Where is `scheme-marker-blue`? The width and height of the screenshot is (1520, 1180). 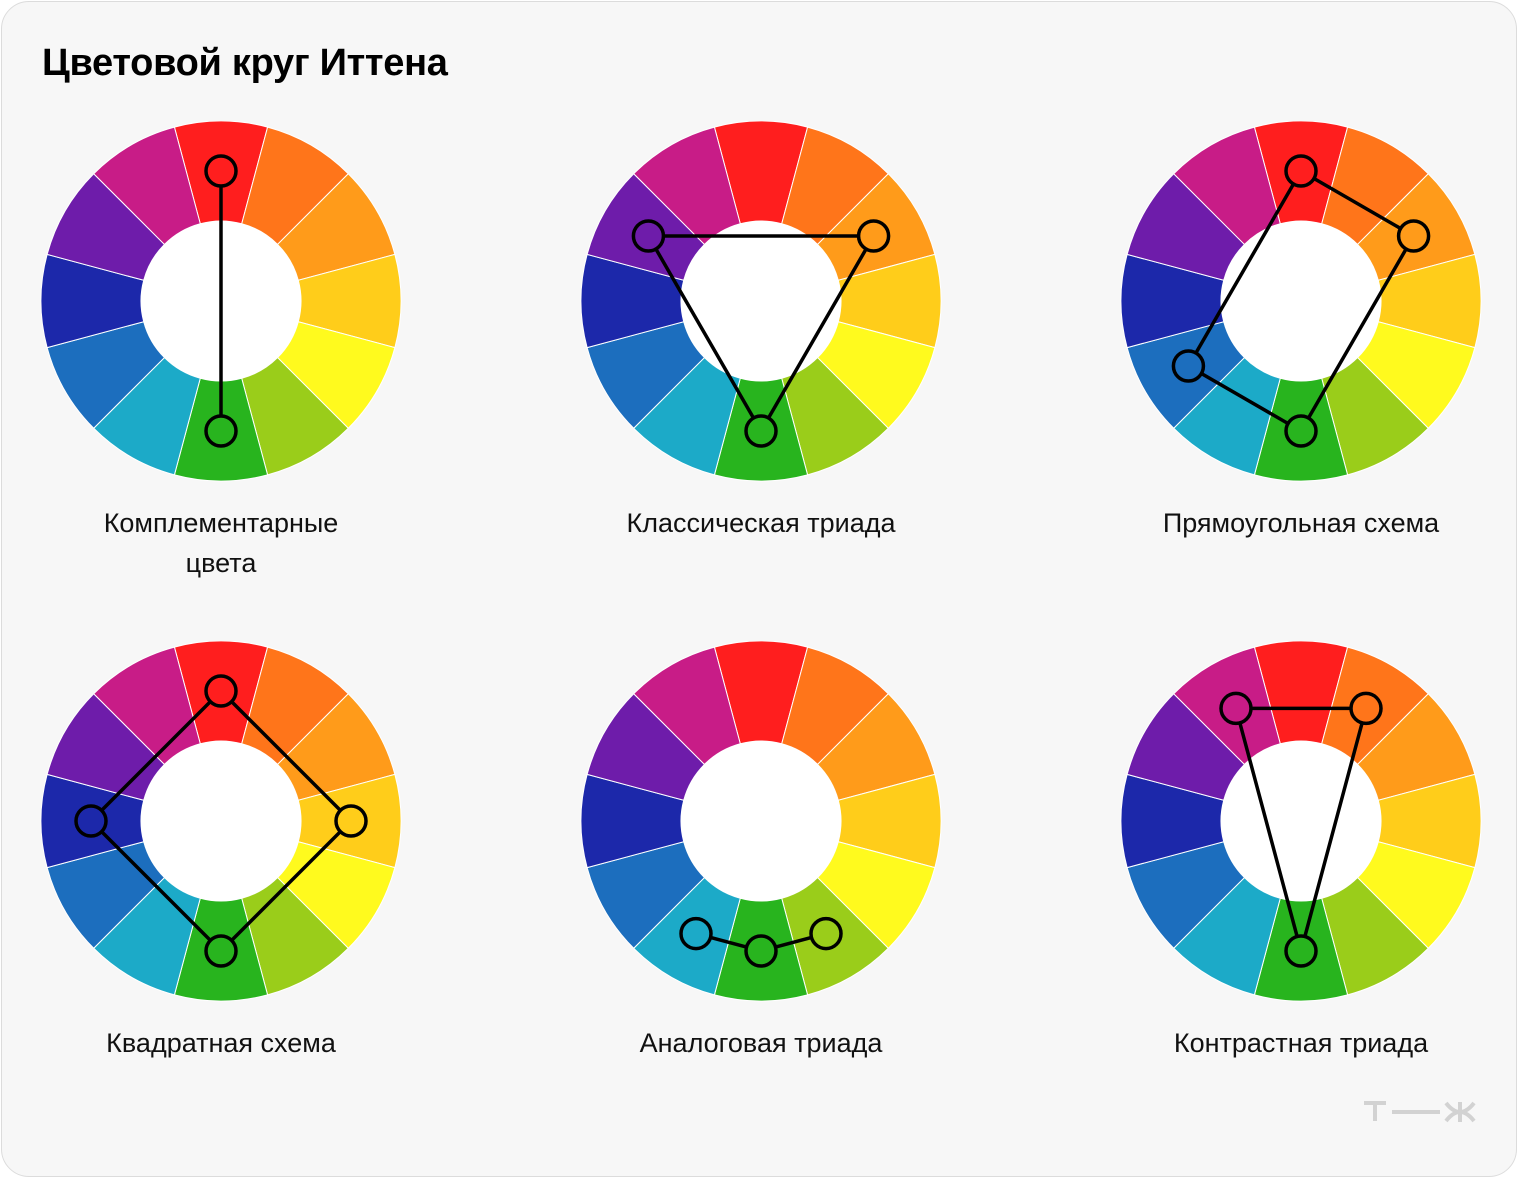
scheme-marker-blue is located at coordinates (1188, 366).